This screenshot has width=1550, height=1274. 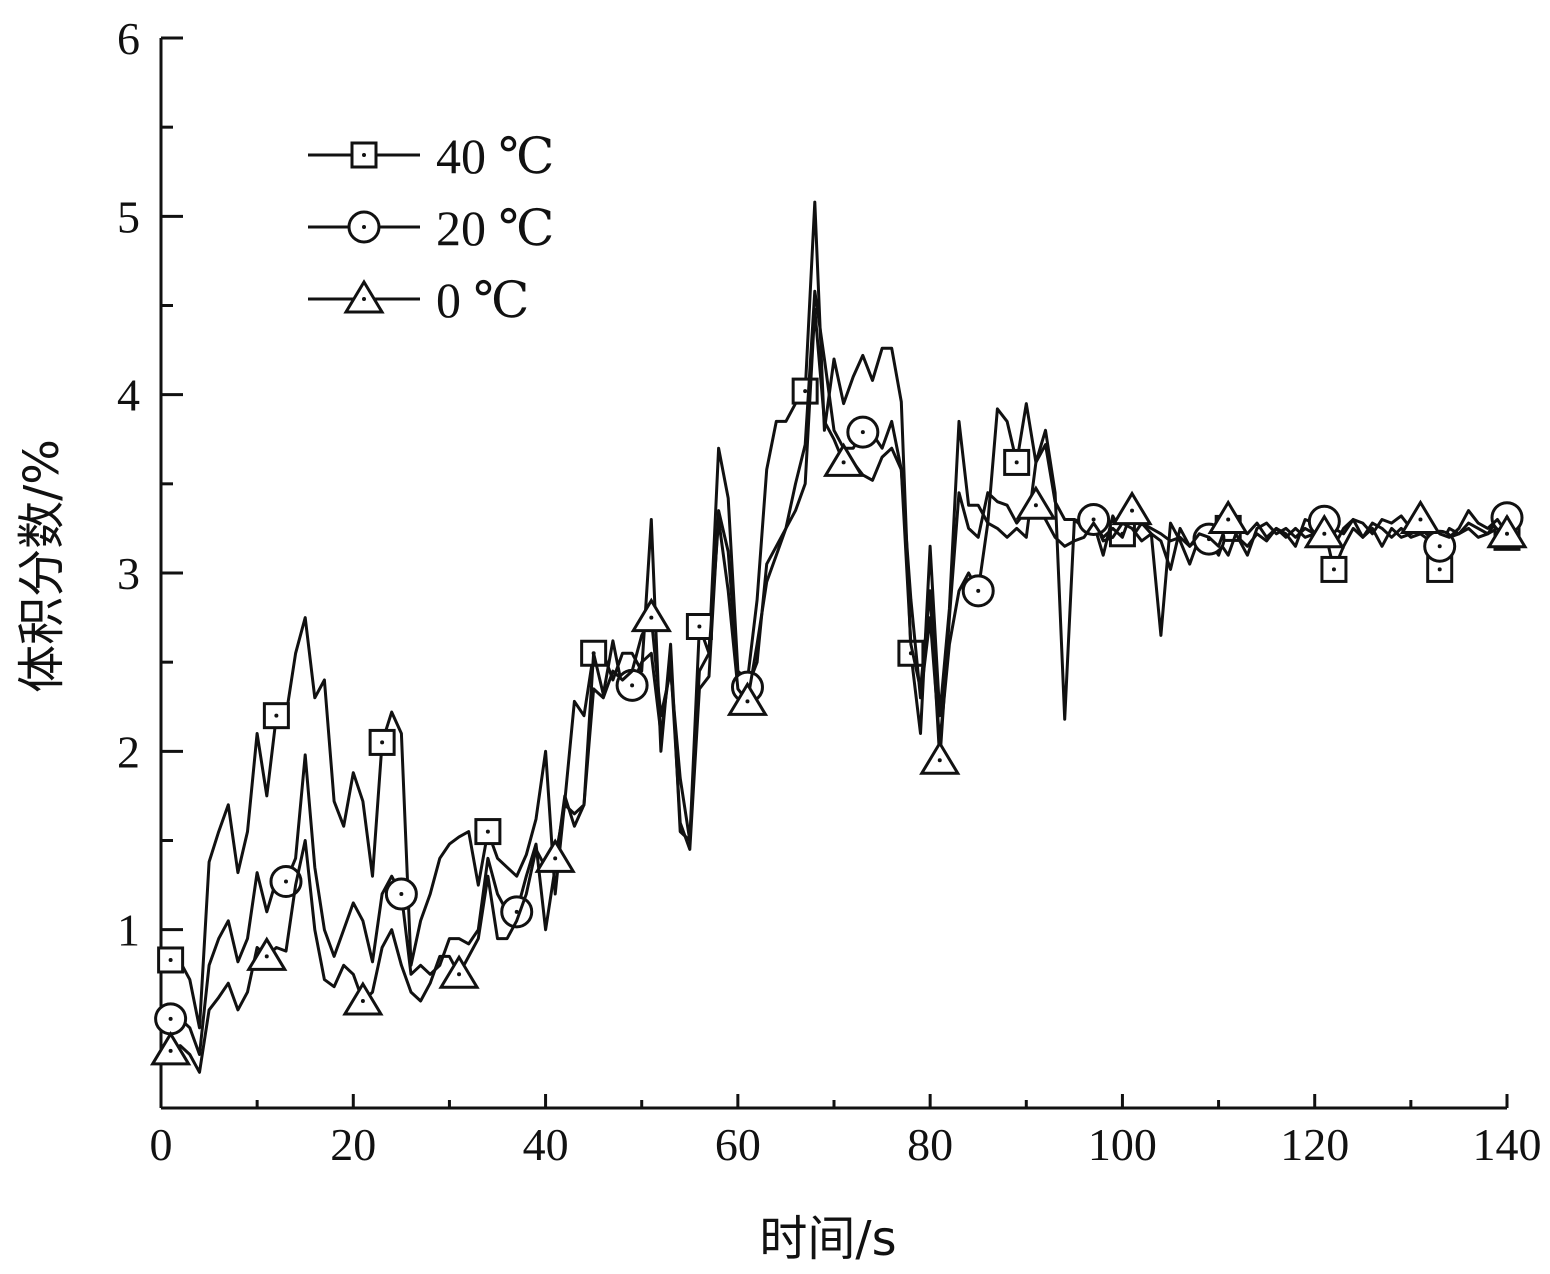 I want to click on legend: 40 ℃ 20 ℃ 0 ℃, so click(x=431, y=228).